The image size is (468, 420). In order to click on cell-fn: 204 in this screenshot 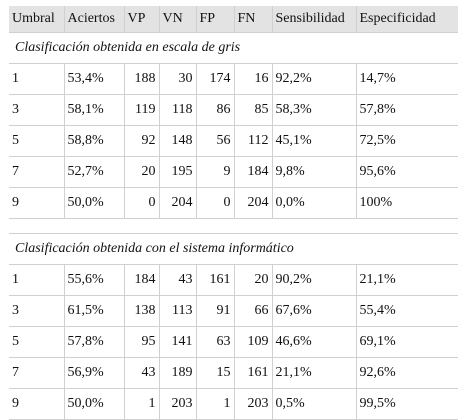, I will do `click(253, 203)`.